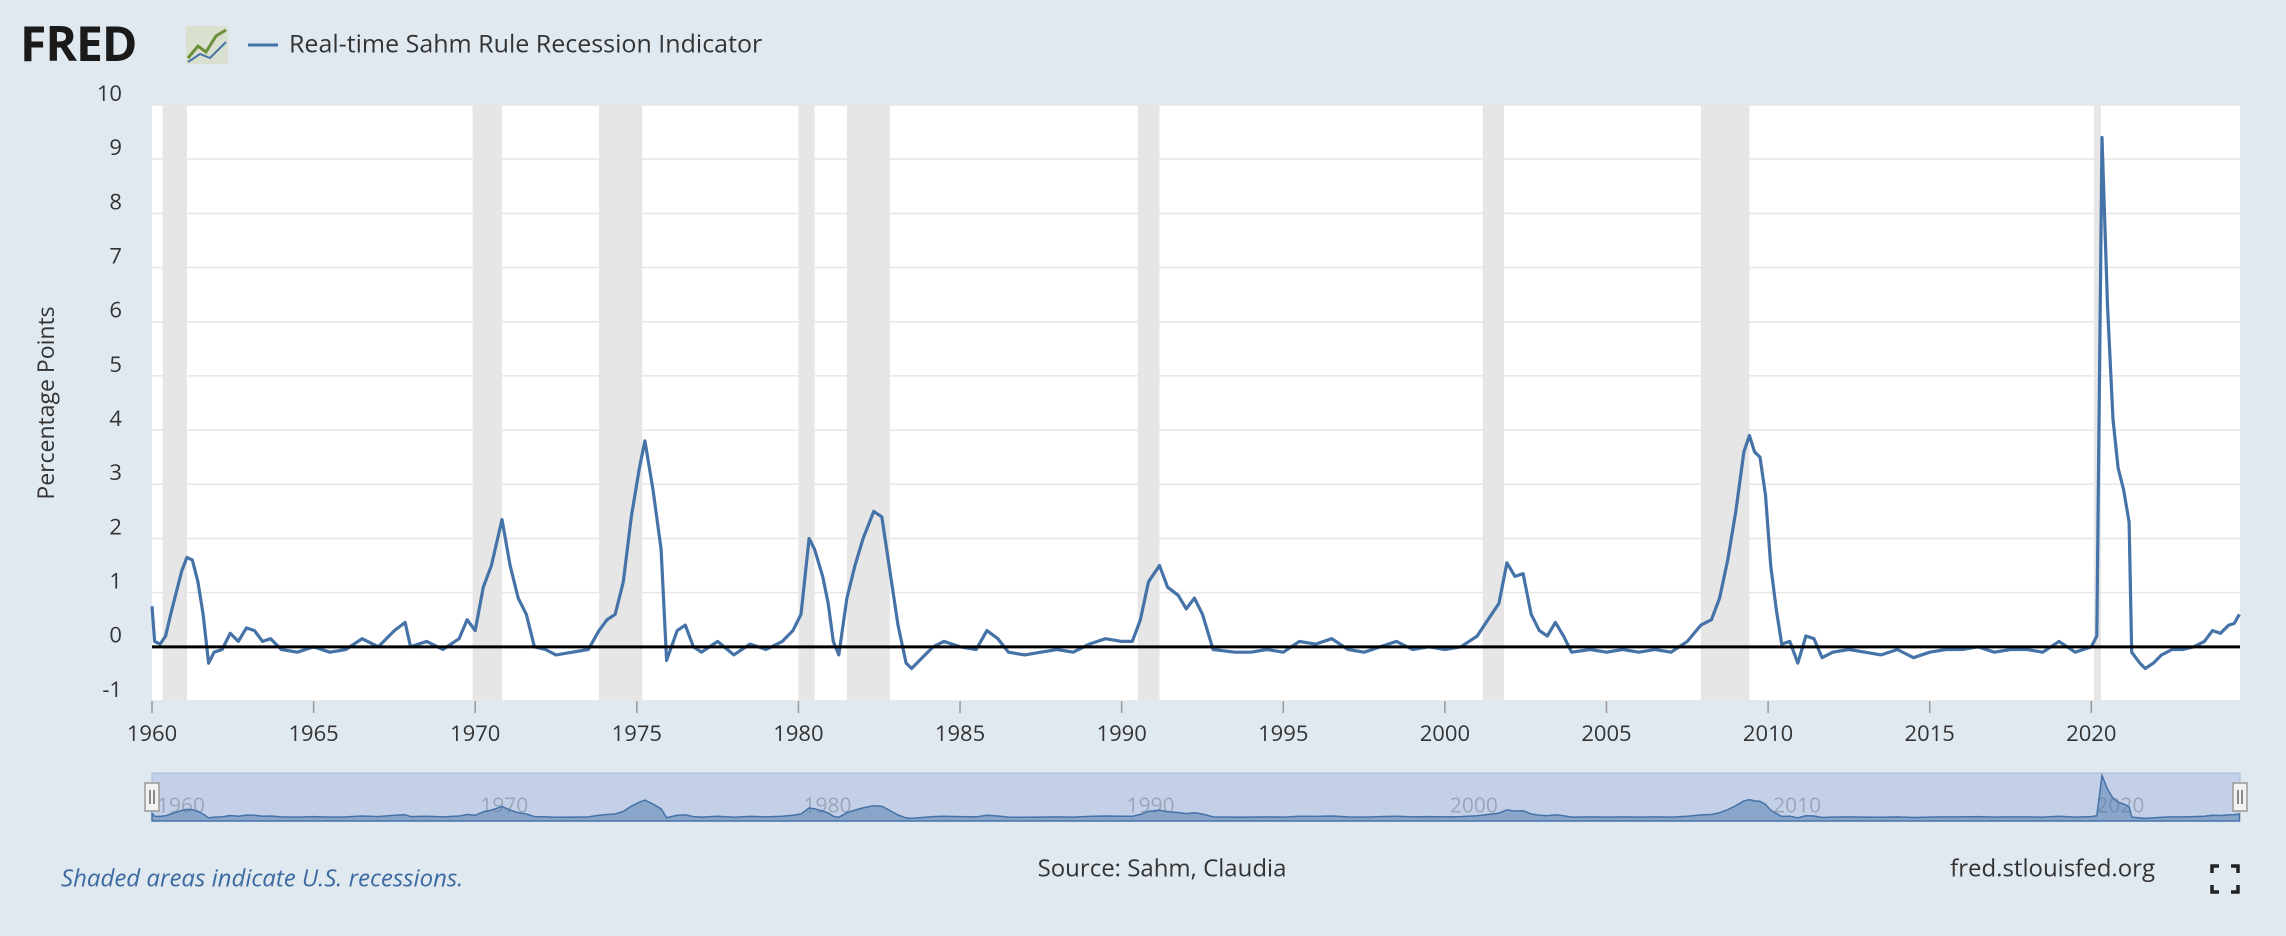 Image resolution: width=2286 pixels, height=936 pixels. Describe the element at coordinates (2225, 879) in the screenshot. I see `fullscreen-icon` at that location.